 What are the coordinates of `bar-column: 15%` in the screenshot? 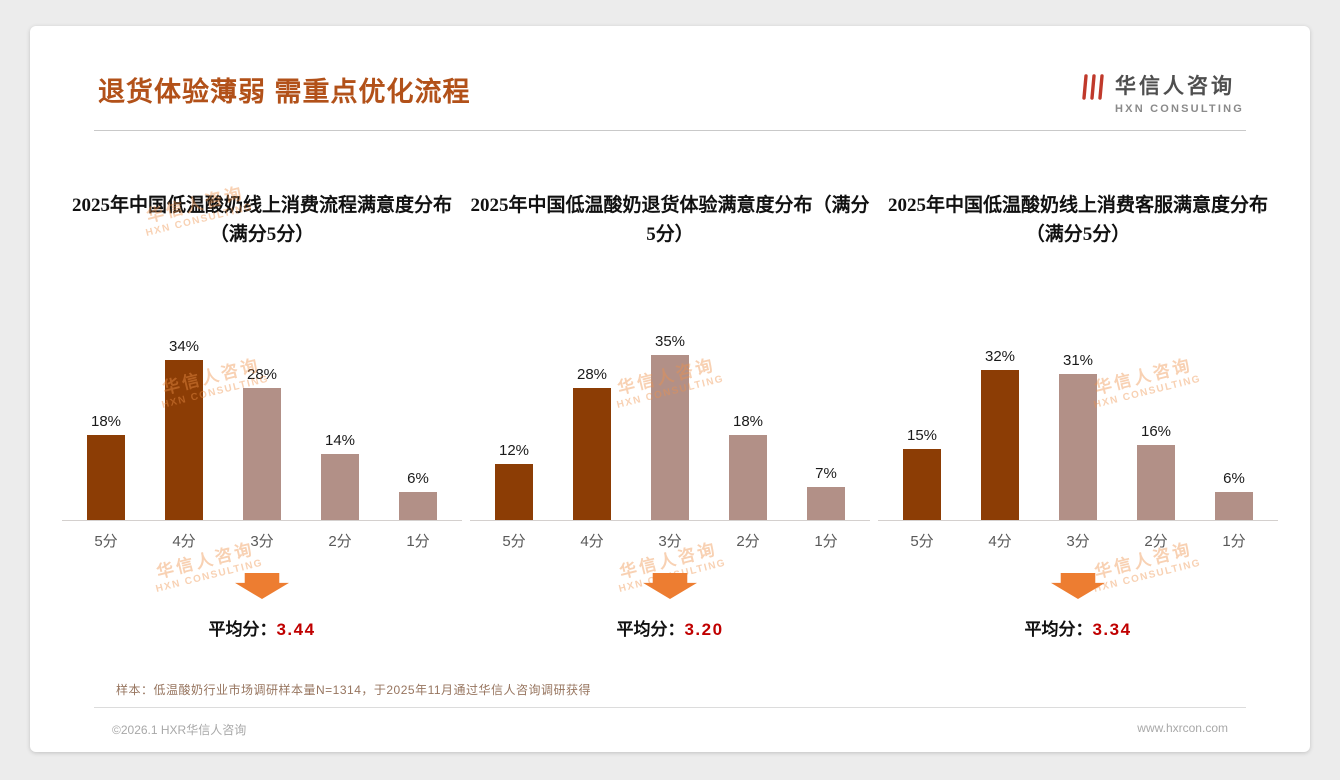 It's located at (922, 473).